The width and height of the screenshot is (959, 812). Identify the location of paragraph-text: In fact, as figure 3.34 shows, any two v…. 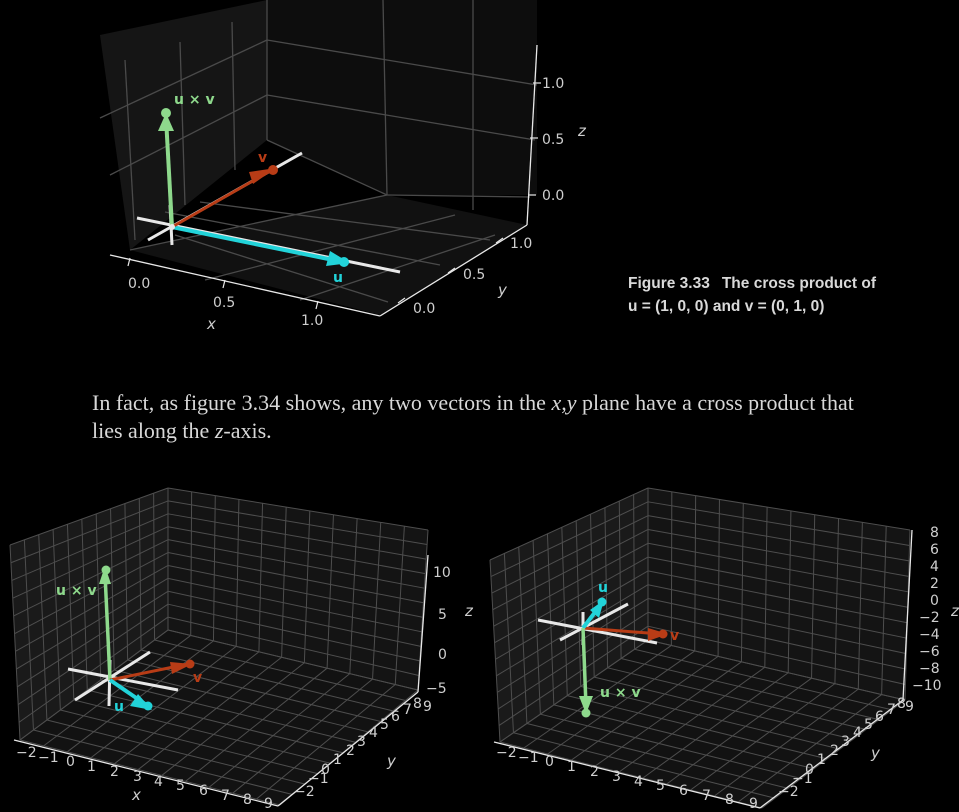
(322, 402).